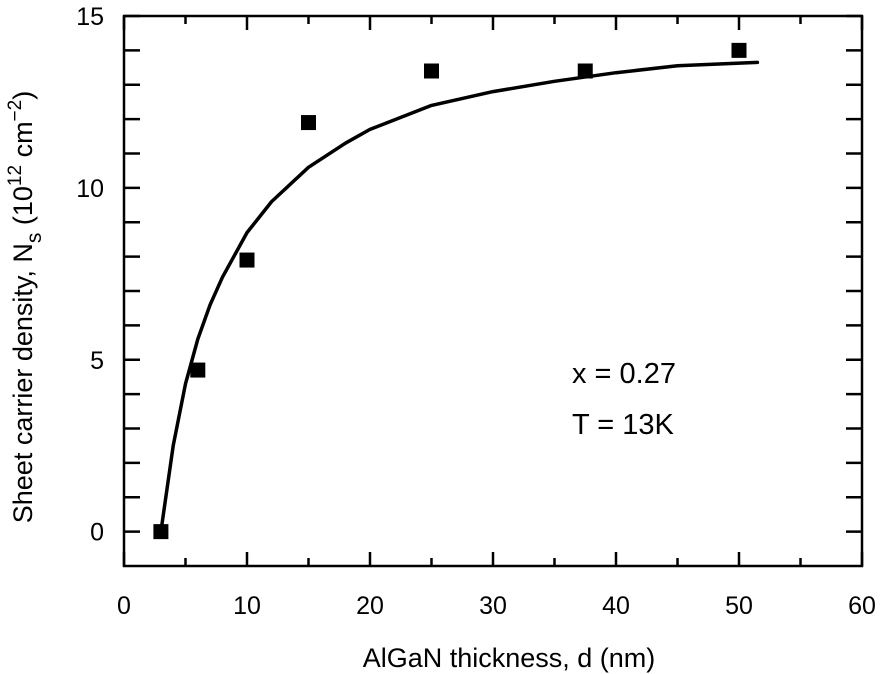 This screenshot has height=674, width=886. I want to click on y-axis-title-subscript: s, so click(34, 238).